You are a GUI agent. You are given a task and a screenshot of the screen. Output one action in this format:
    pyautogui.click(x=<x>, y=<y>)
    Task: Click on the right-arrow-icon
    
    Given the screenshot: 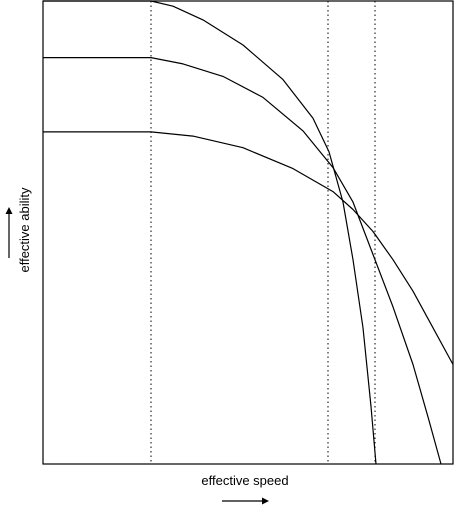 What is the action you would take?
    pyautogui.click(x=245, y=501)
    